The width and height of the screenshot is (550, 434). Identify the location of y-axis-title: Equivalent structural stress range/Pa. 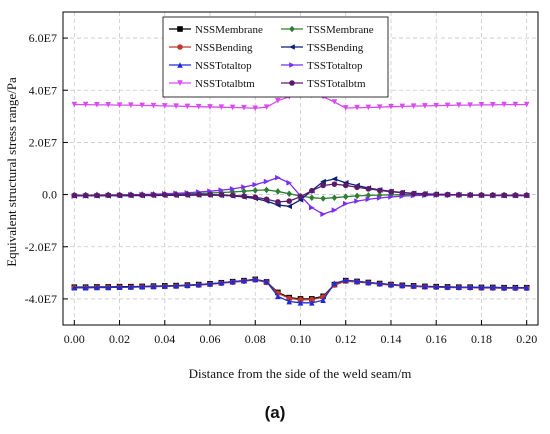
(11, 172).